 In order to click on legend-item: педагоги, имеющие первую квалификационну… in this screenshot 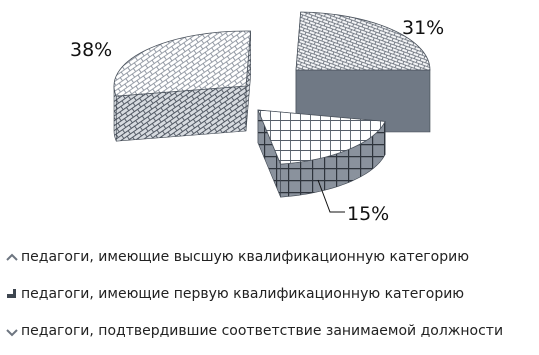, I will do `click(271, 294)`.